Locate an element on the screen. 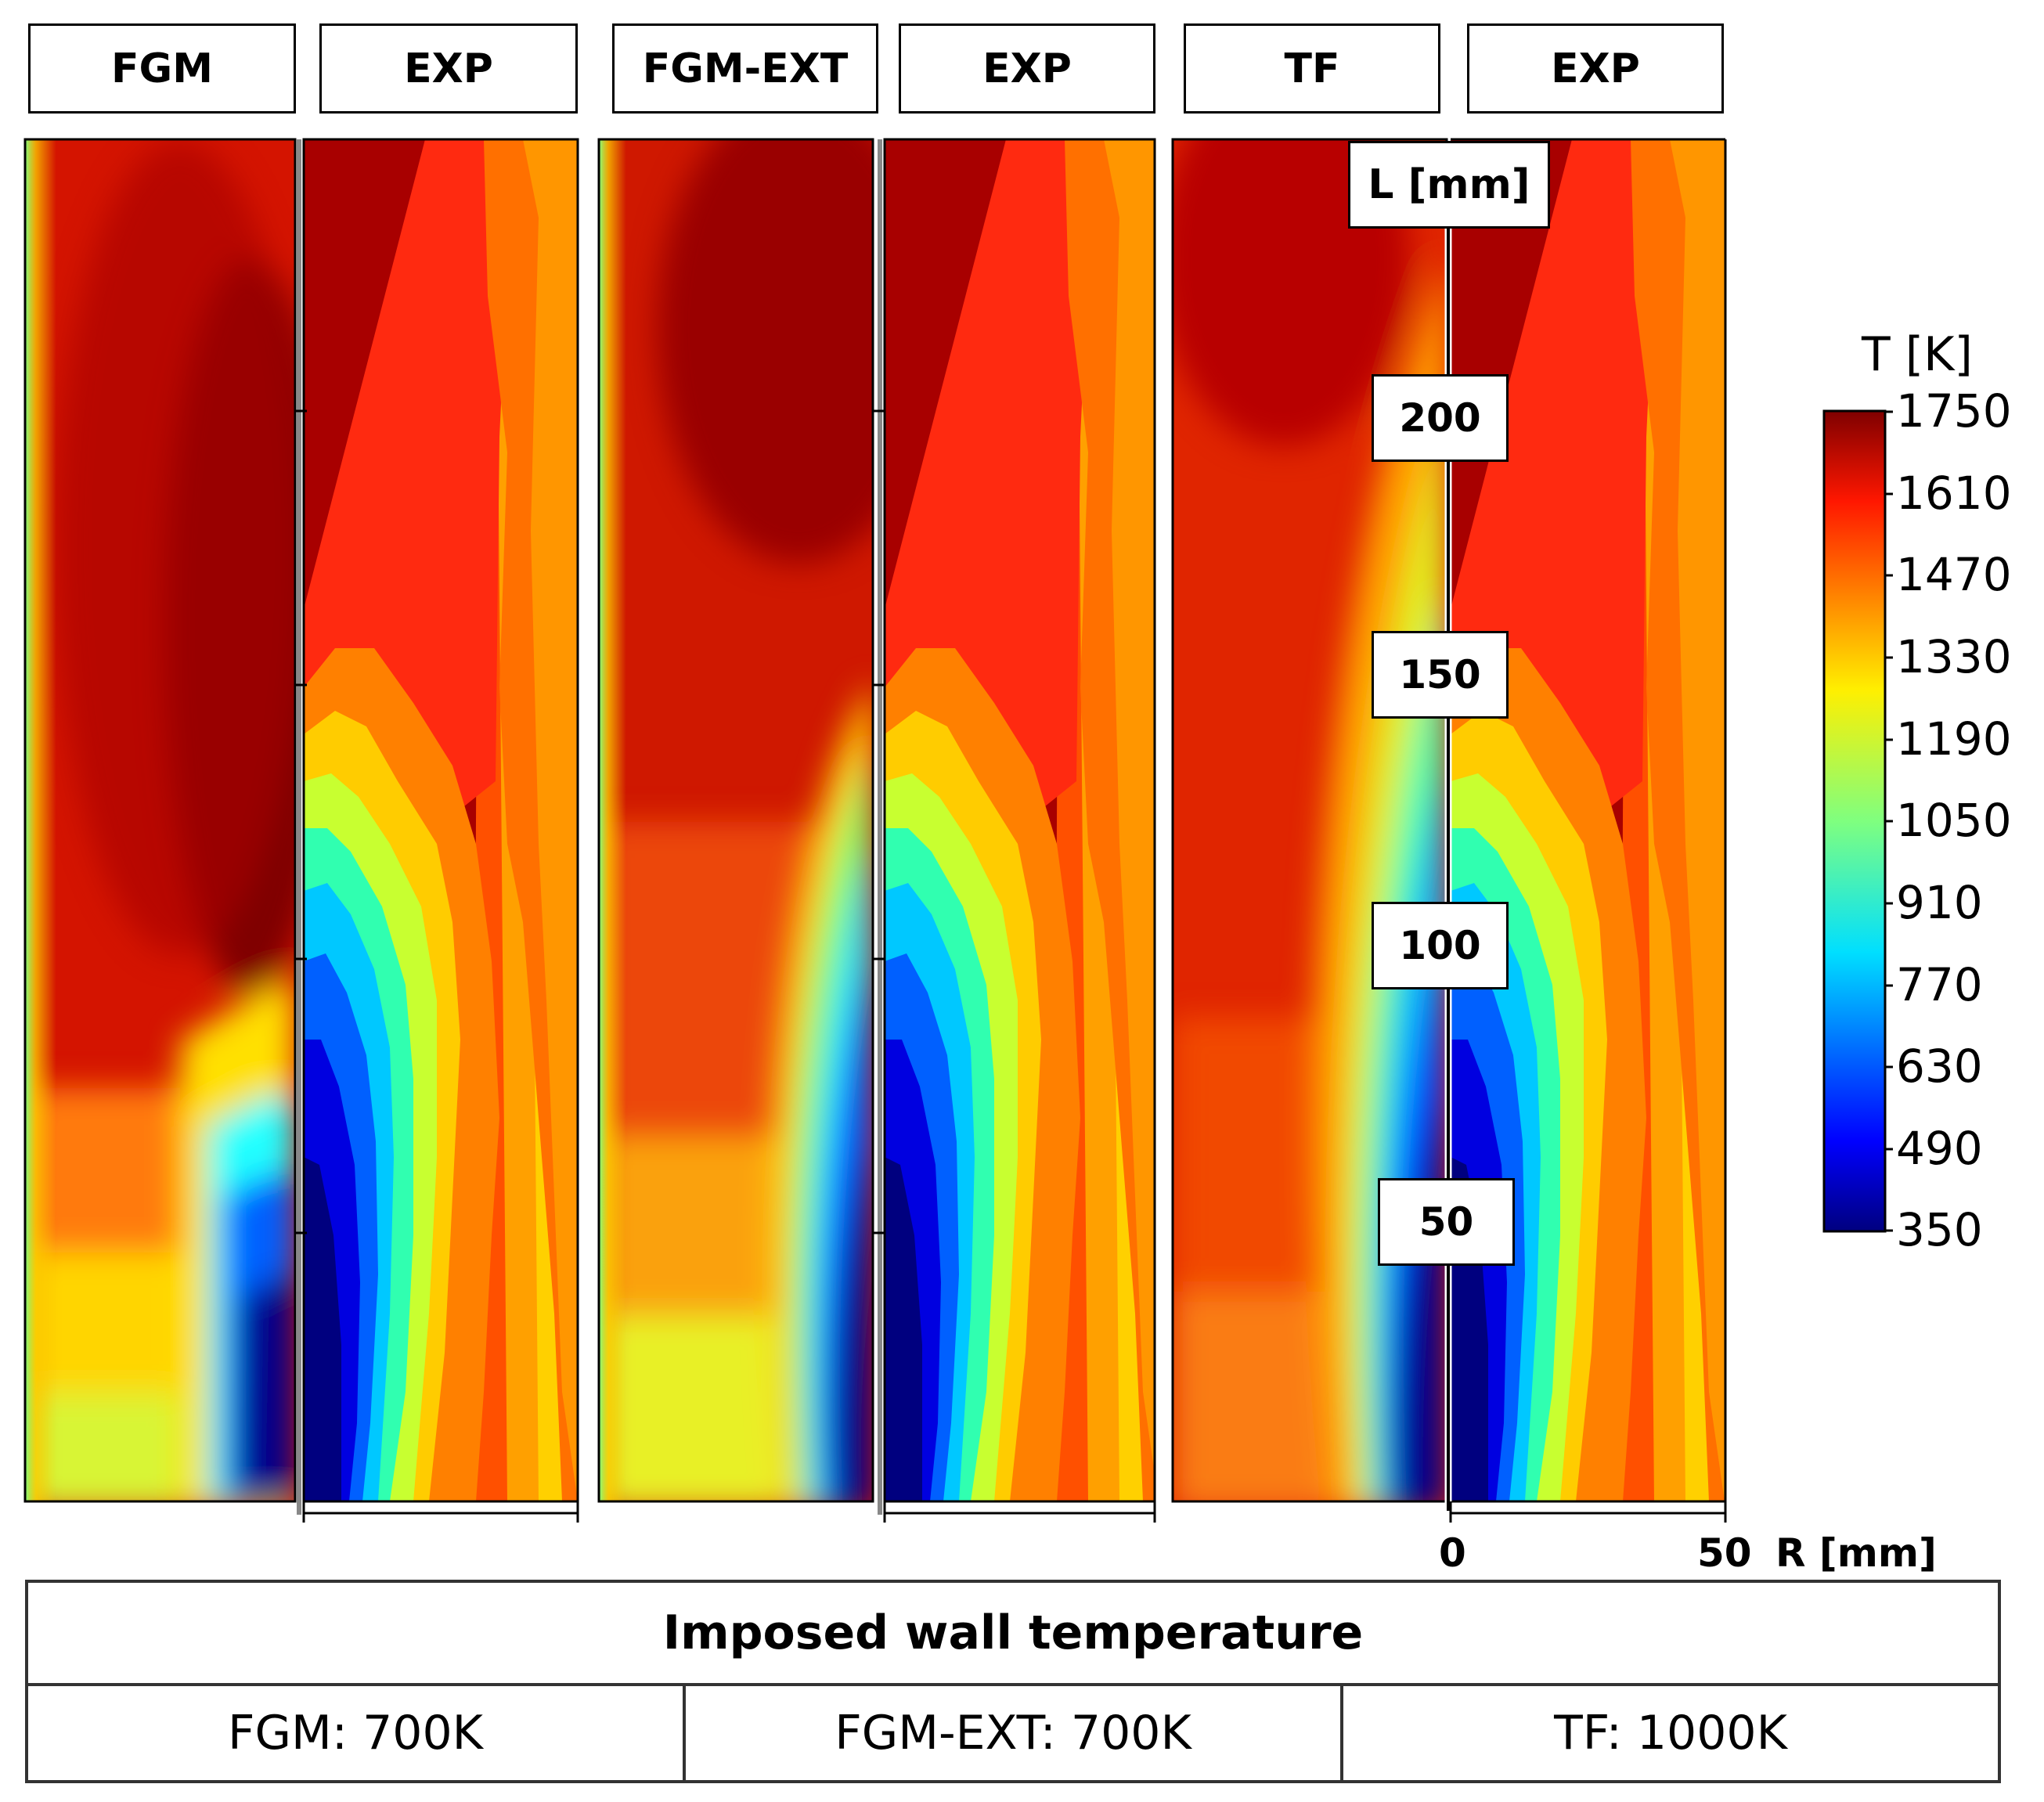 This screenshot has height=1802, width=2044. colorbar-tick-1750: 1750 is located at coordinates (1954, 411).